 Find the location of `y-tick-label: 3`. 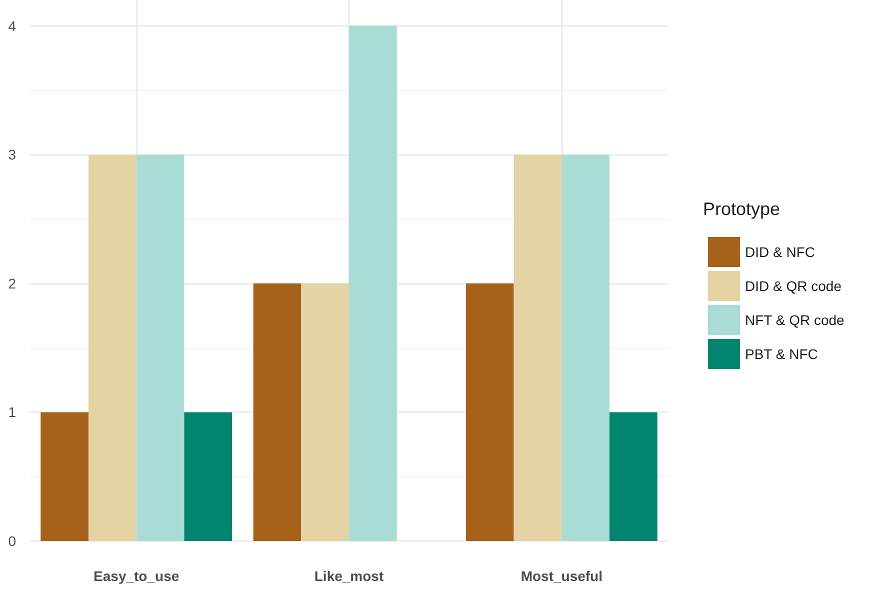

y-tick-label: 3 is located at coordinates (12, 154).